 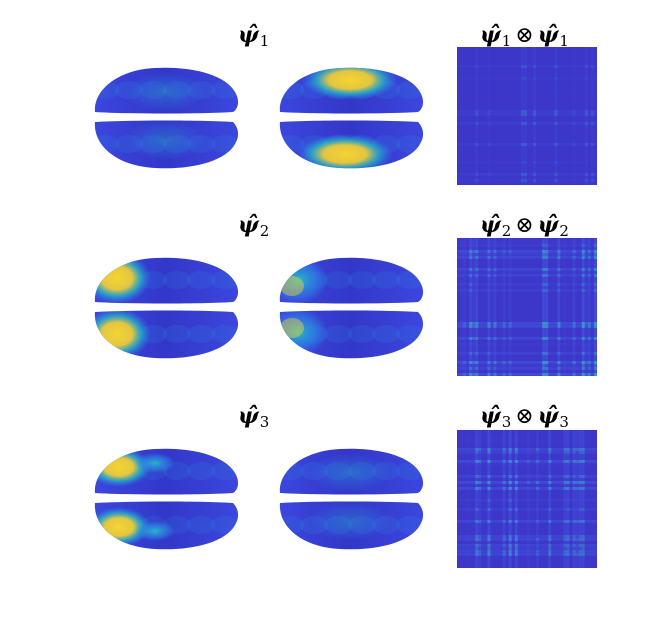 I want to click on kron-label-2: ψ̂2 ⊗ ψ̂2, so click(x=524, y=226).